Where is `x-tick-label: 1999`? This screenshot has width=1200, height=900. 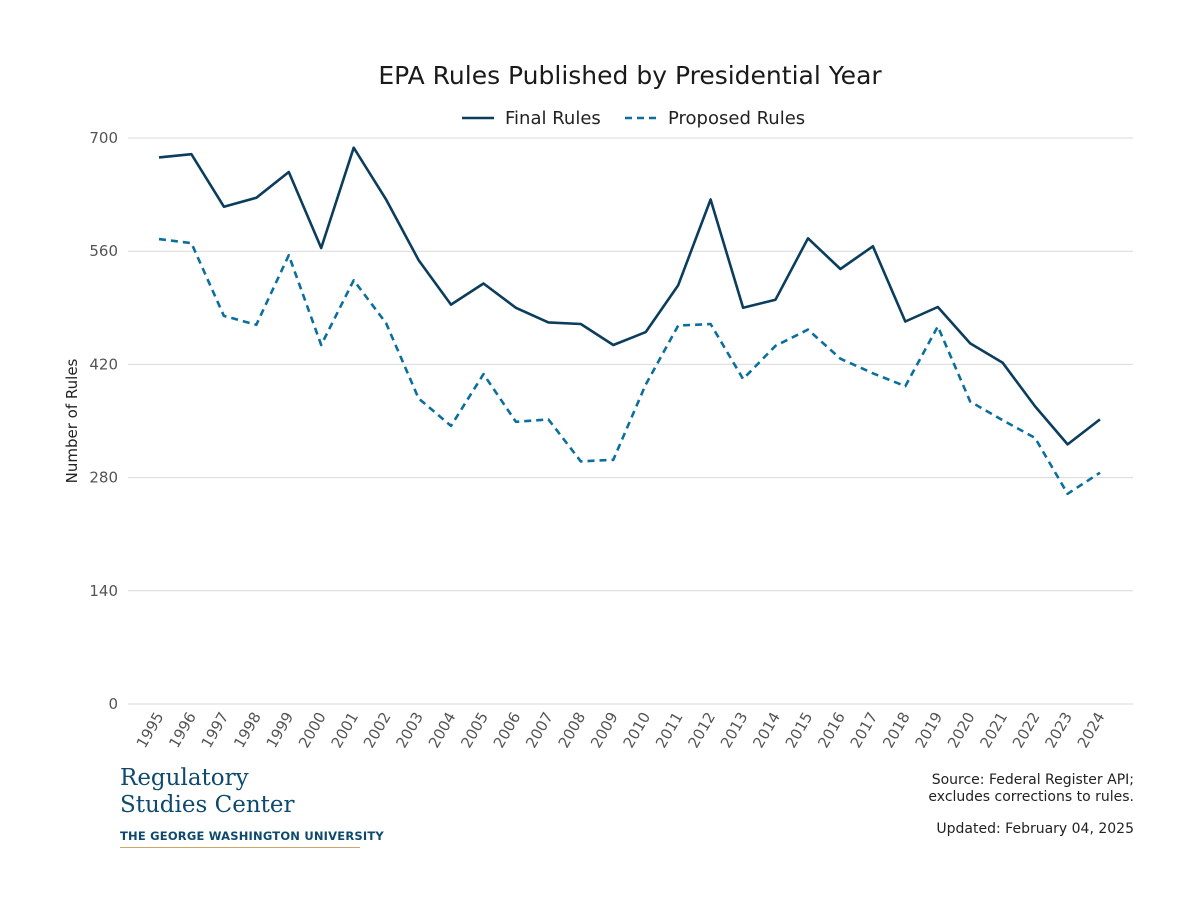
x-tick-label: 1999 is located at coordinates (280, 730).